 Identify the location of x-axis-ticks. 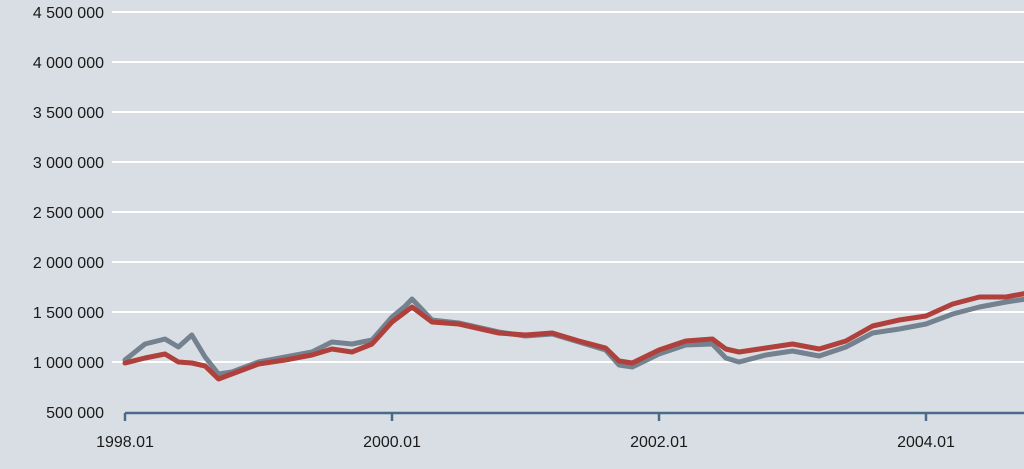
(525, 417).